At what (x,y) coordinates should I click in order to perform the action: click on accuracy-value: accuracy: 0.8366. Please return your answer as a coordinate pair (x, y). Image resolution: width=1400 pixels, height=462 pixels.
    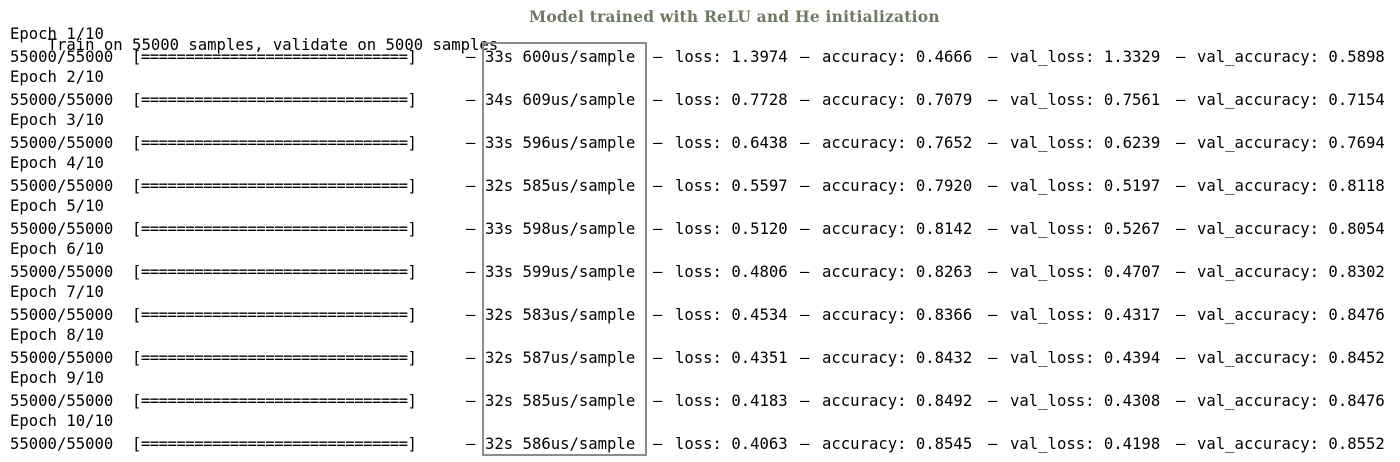
    Looking at the image, I should click on (897, 315).